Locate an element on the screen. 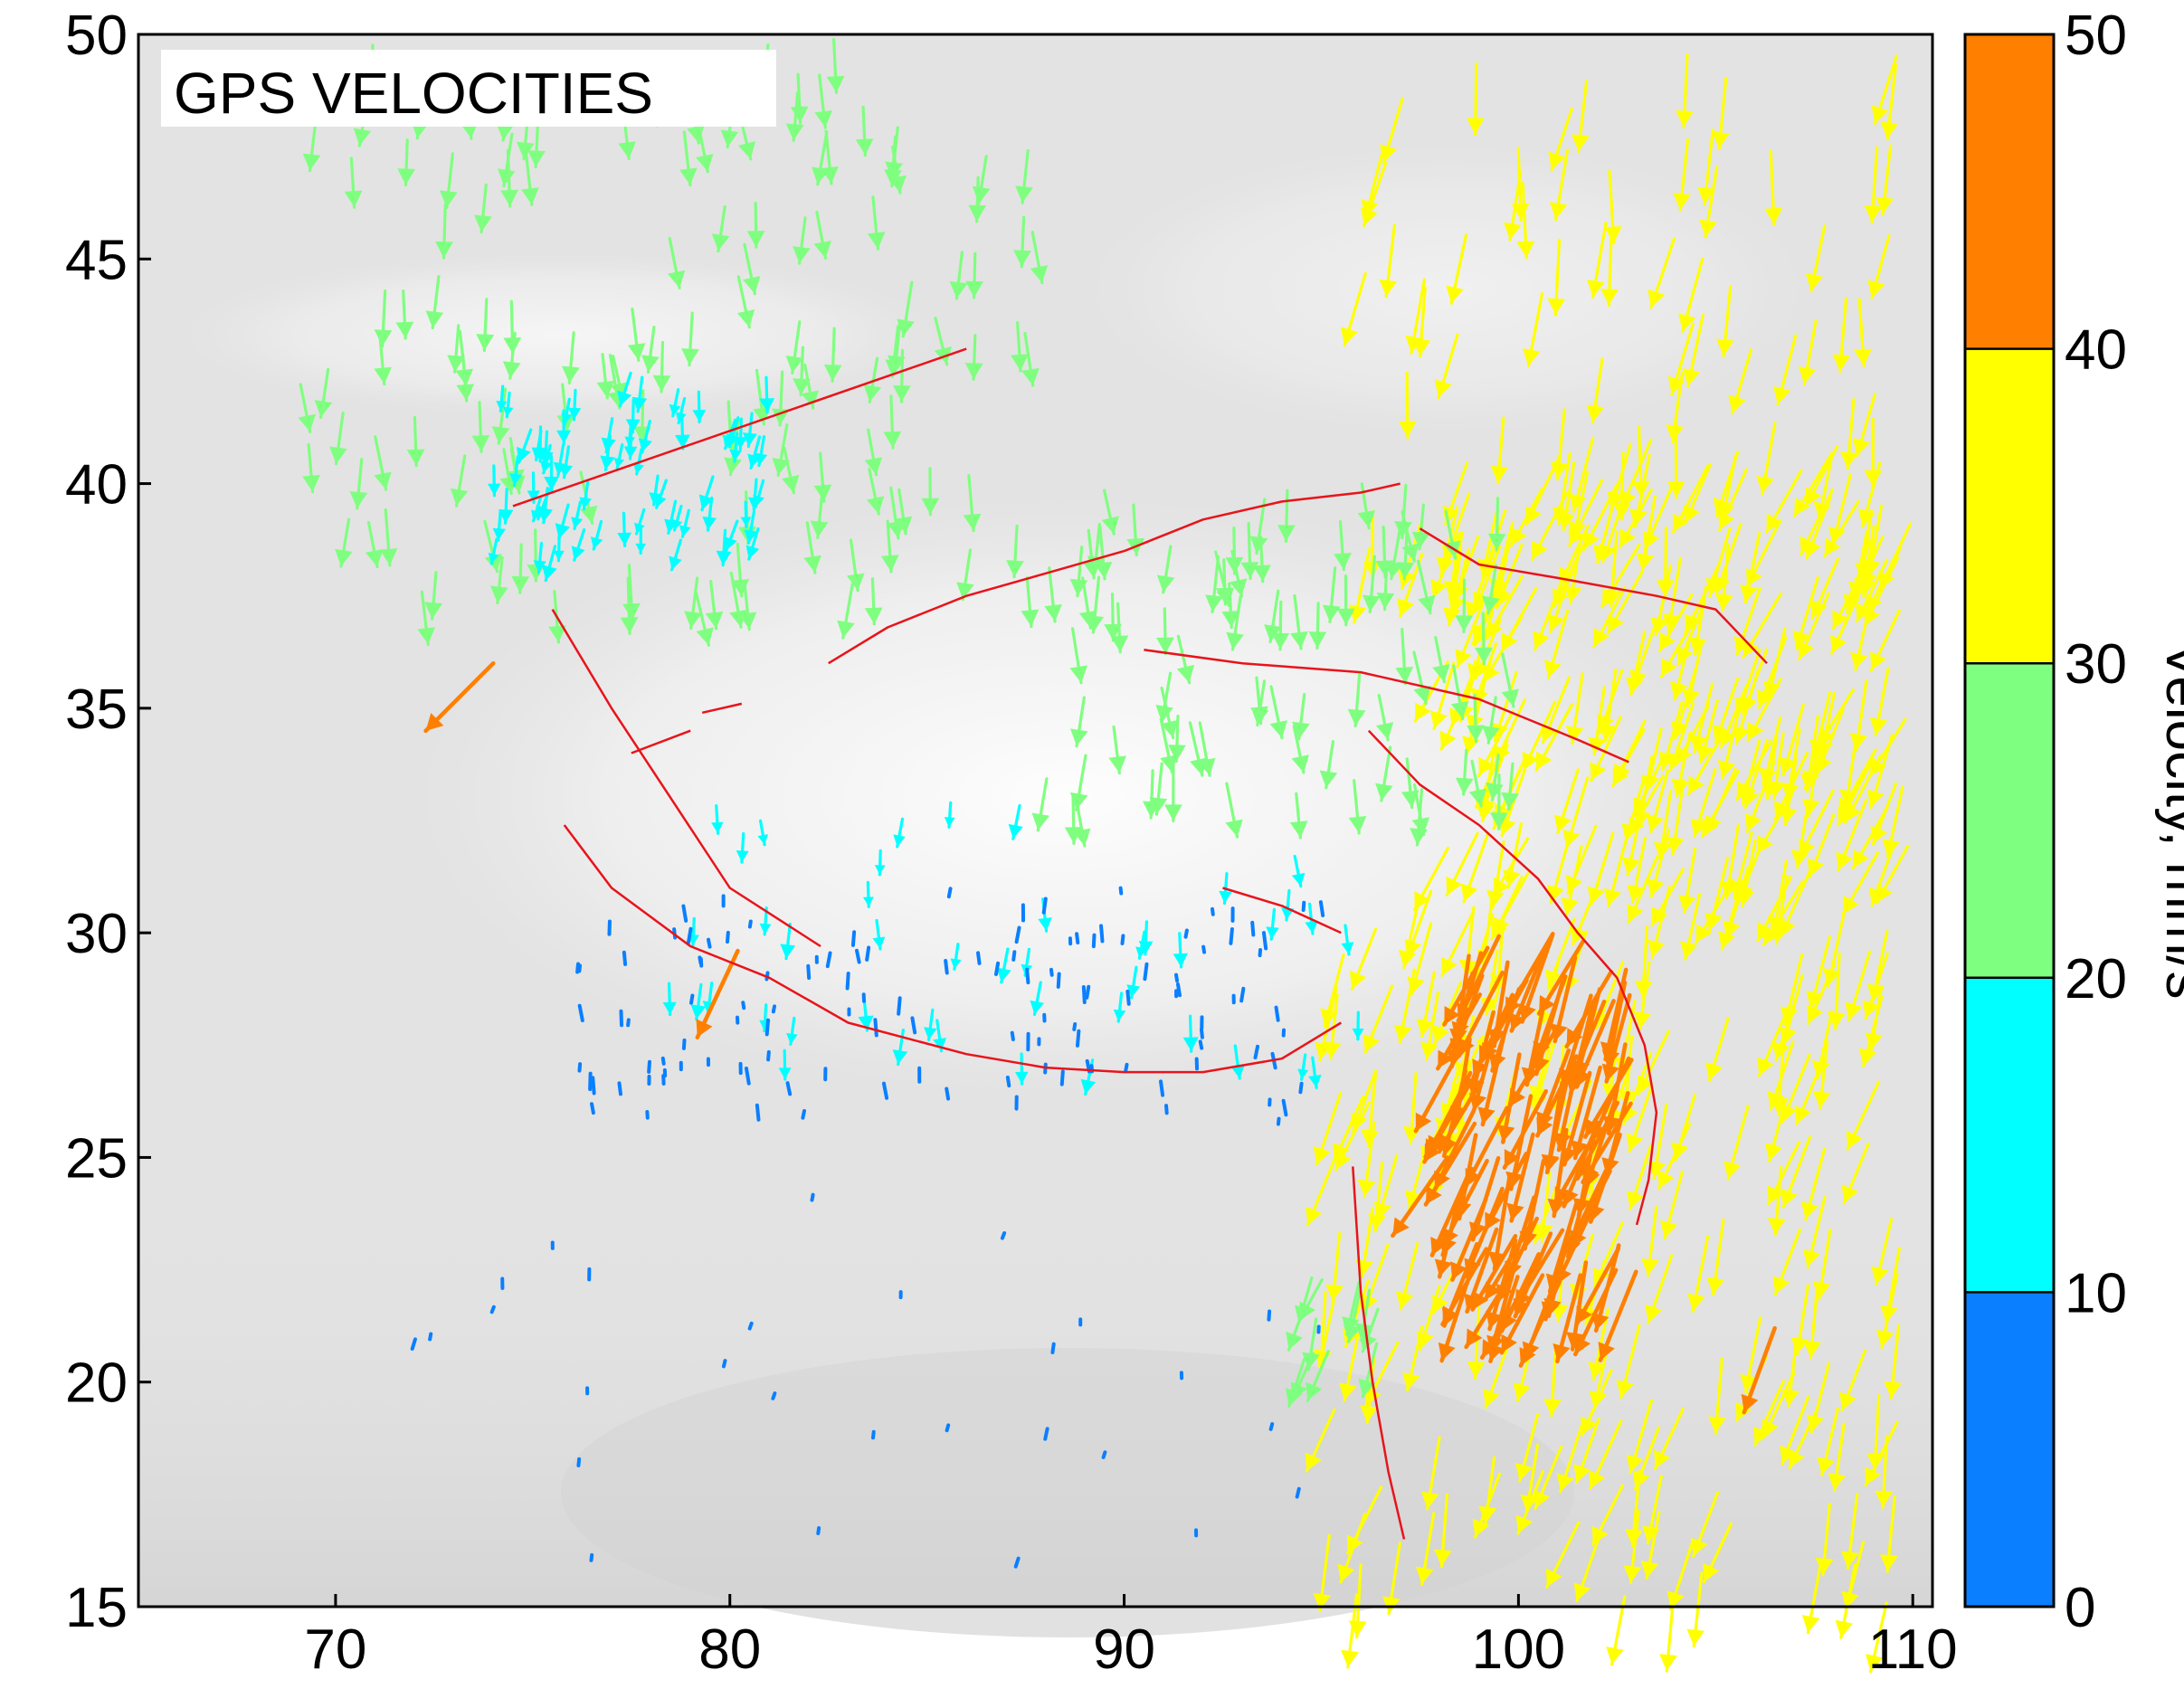 Image resolution: width=2184 pixels, height=1689 pixels. y-tick-label: 25 is located at coordinates (96, 1158).